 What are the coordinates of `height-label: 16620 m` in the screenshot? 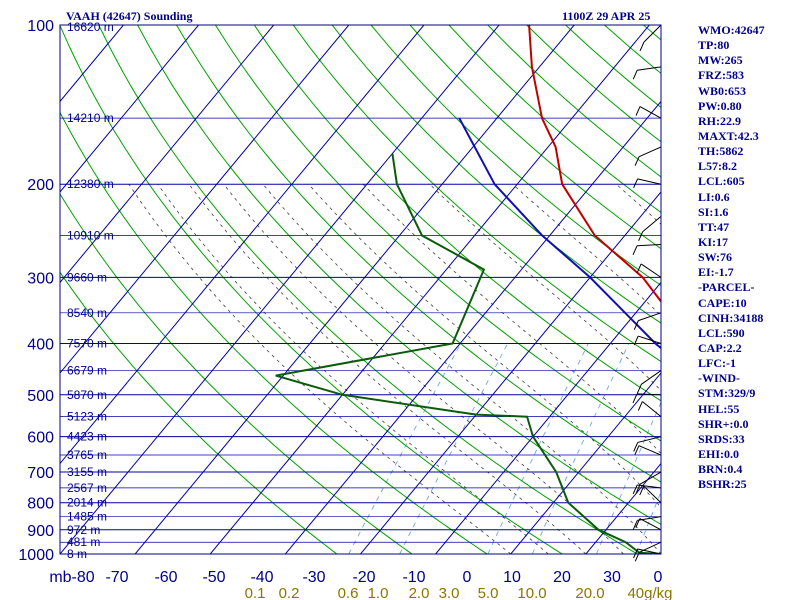 It's located at (90, 27).